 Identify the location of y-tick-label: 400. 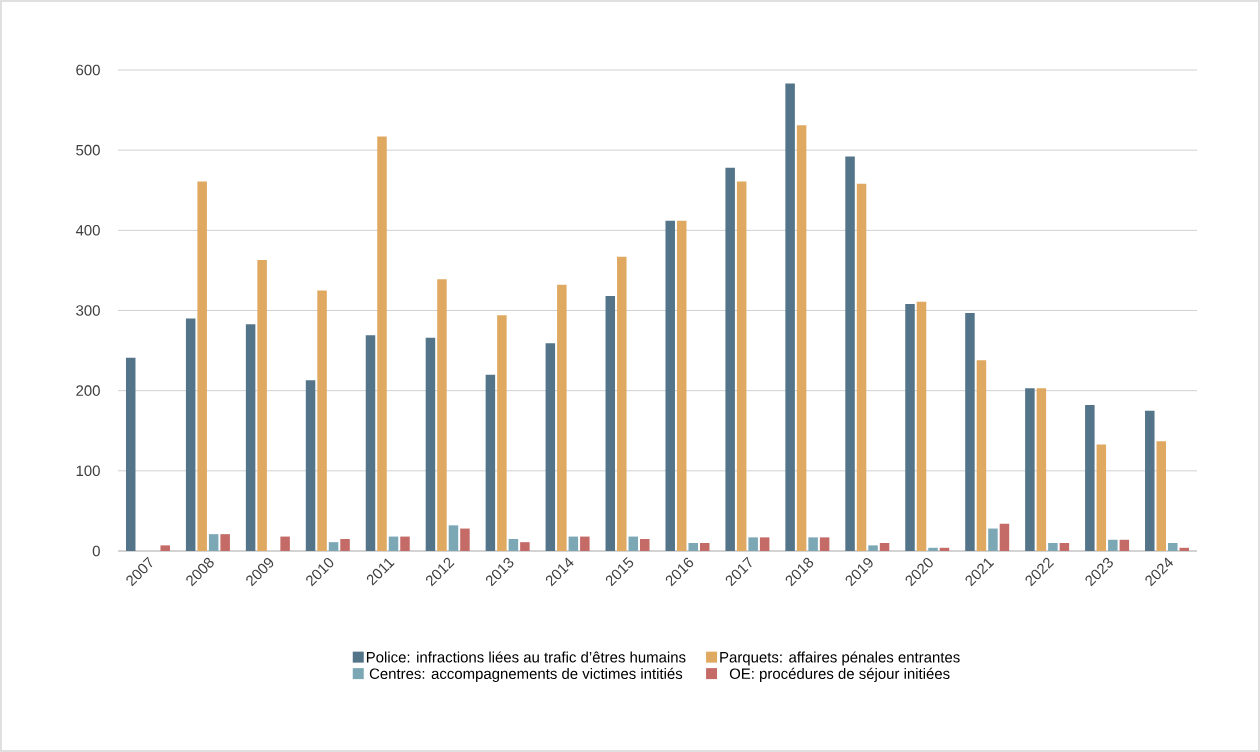
(87, 230).